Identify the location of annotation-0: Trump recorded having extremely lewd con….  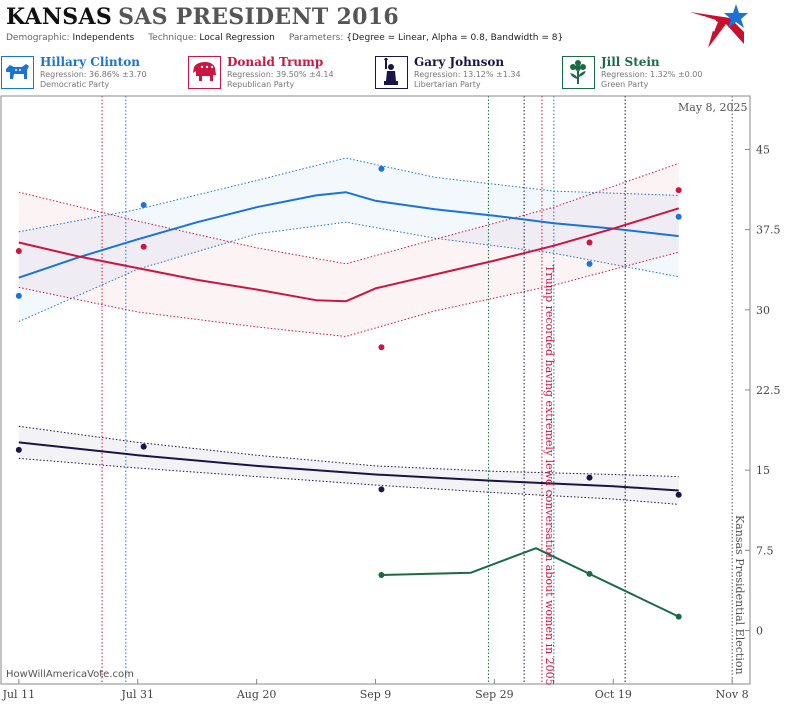
(549, 475).